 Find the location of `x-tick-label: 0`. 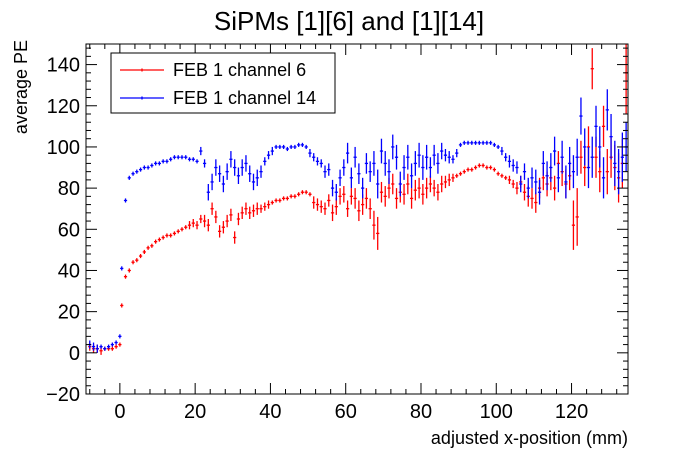

x-tick-label: 0 is located at coordinates (119, 412).